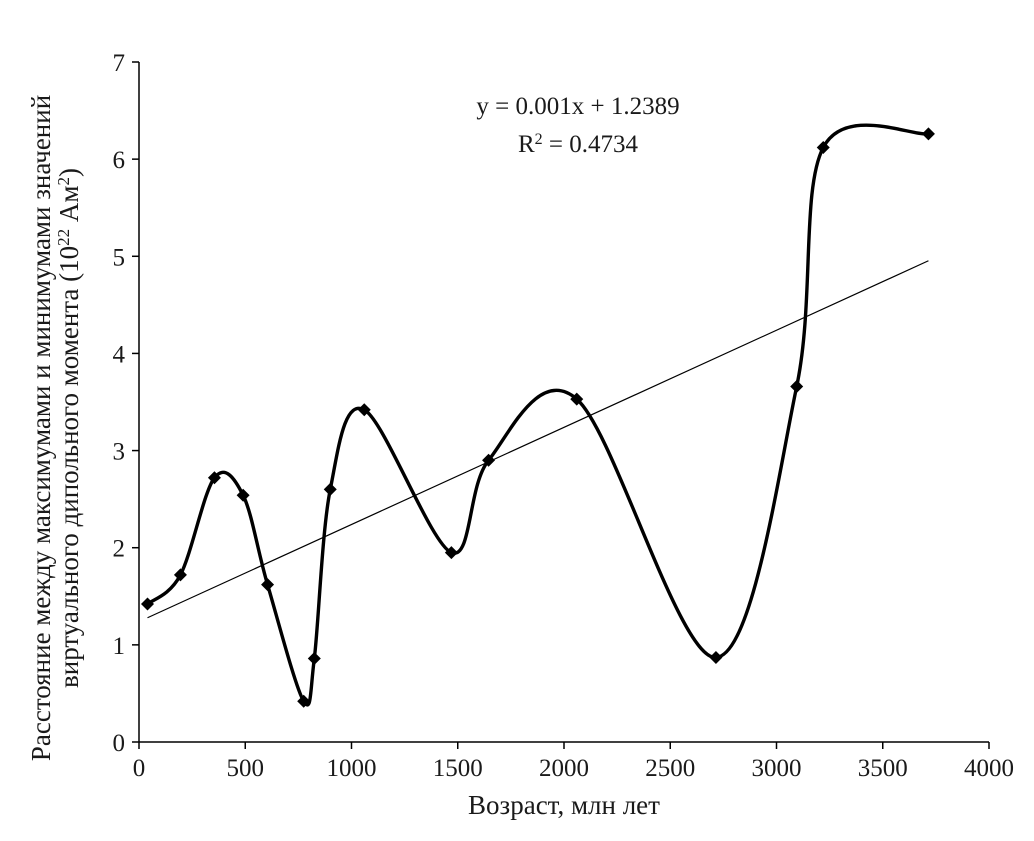 This screenshot has height=841, width=1034. Describe the element at coordinates (246, 768) in the screenshot. I see `x-tick-label: 500` at that location.